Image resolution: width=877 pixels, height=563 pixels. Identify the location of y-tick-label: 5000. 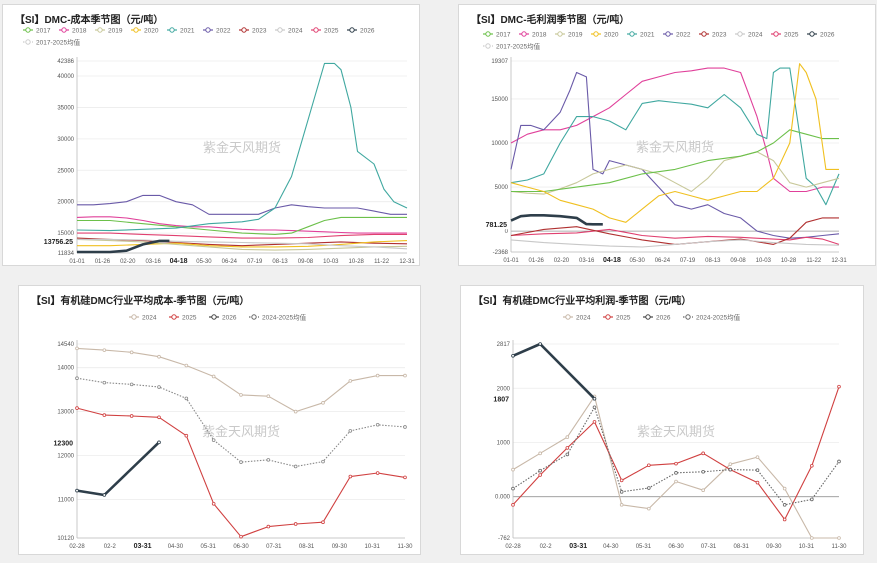
(502, 188).